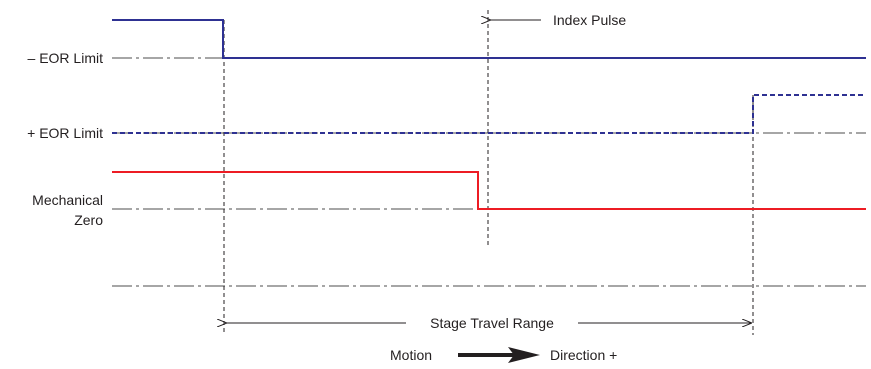  I want to click on neg-eor-signal, so click(489, 39).